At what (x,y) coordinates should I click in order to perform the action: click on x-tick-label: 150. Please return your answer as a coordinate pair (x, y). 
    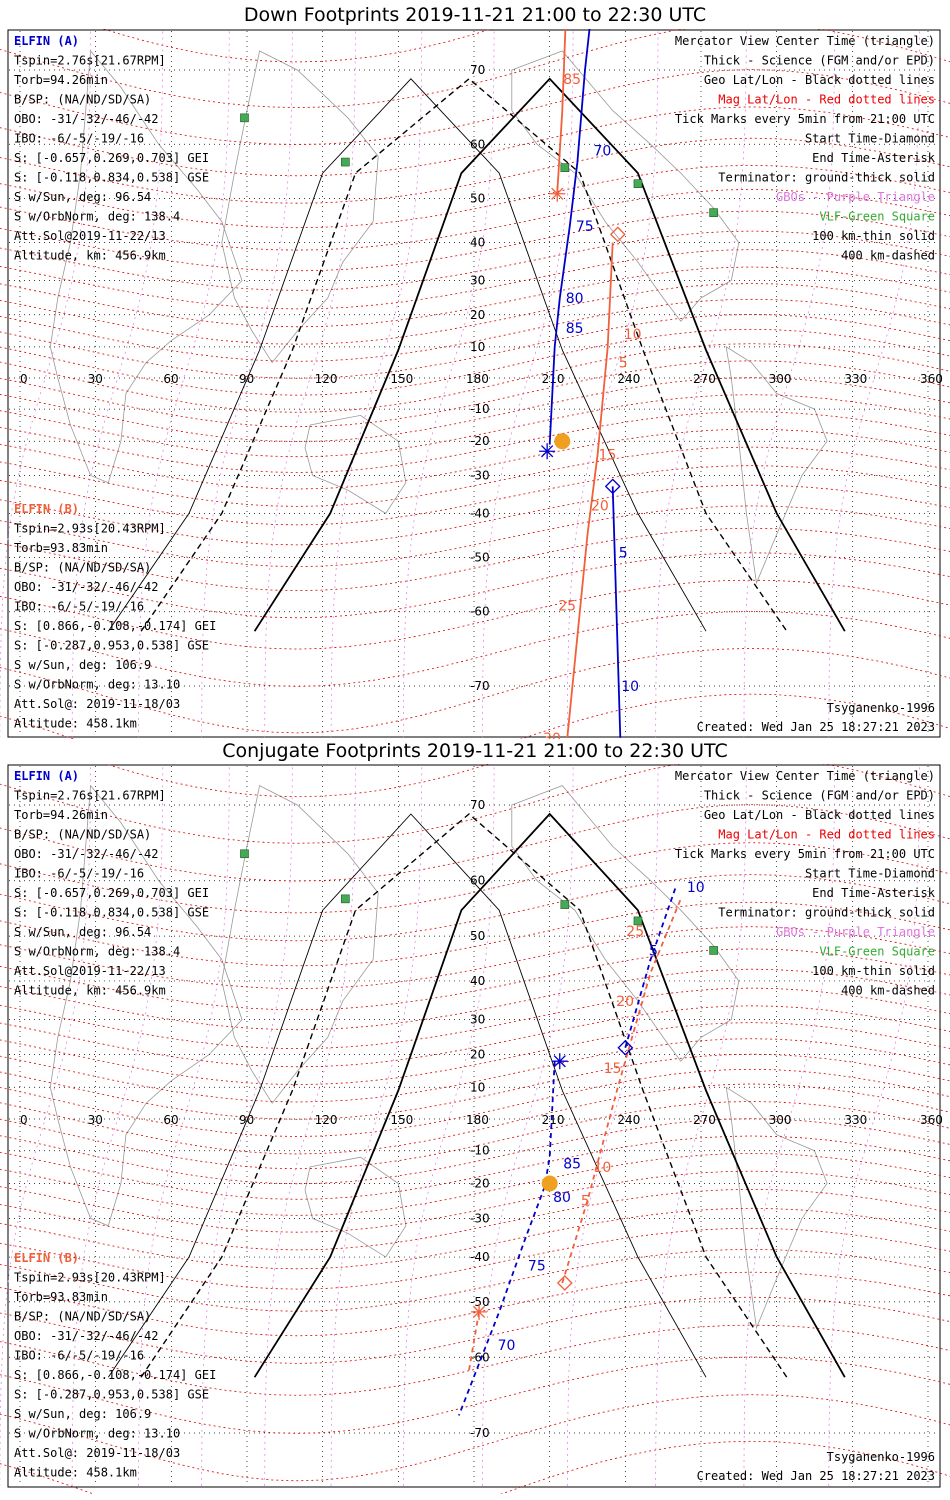
    Looking at the image, I should click on (401, 1120).